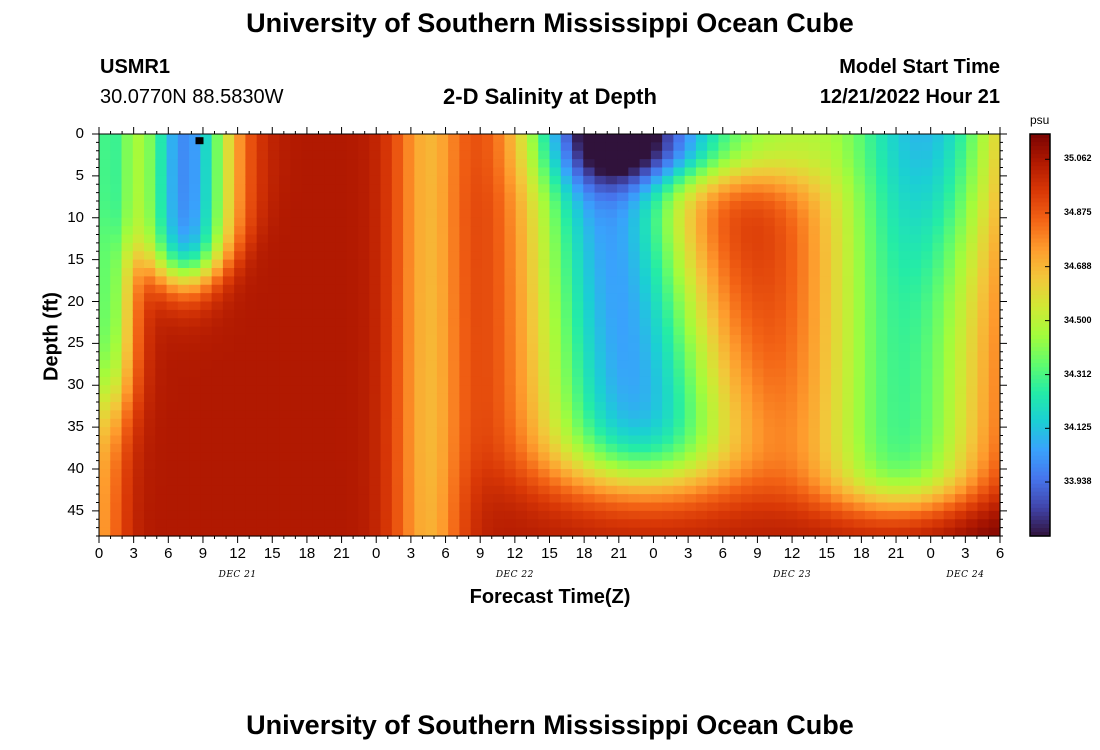 The image size is (1100, 750). I want to click on y-tick-label: 5, so click(79, 175).